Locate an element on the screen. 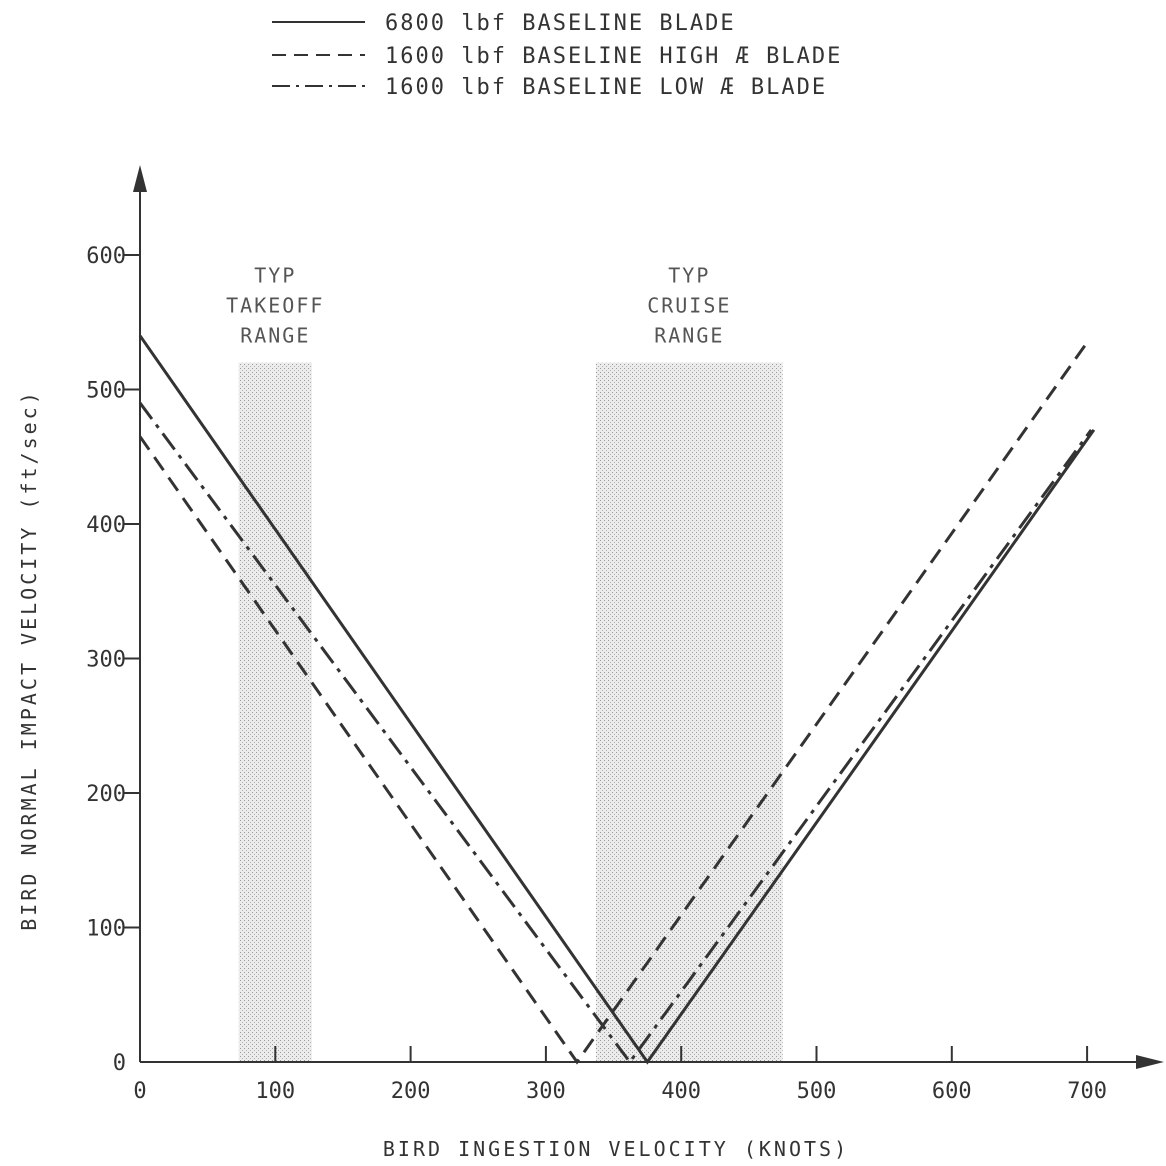  band-cruise is located at coordinates (689, 712).